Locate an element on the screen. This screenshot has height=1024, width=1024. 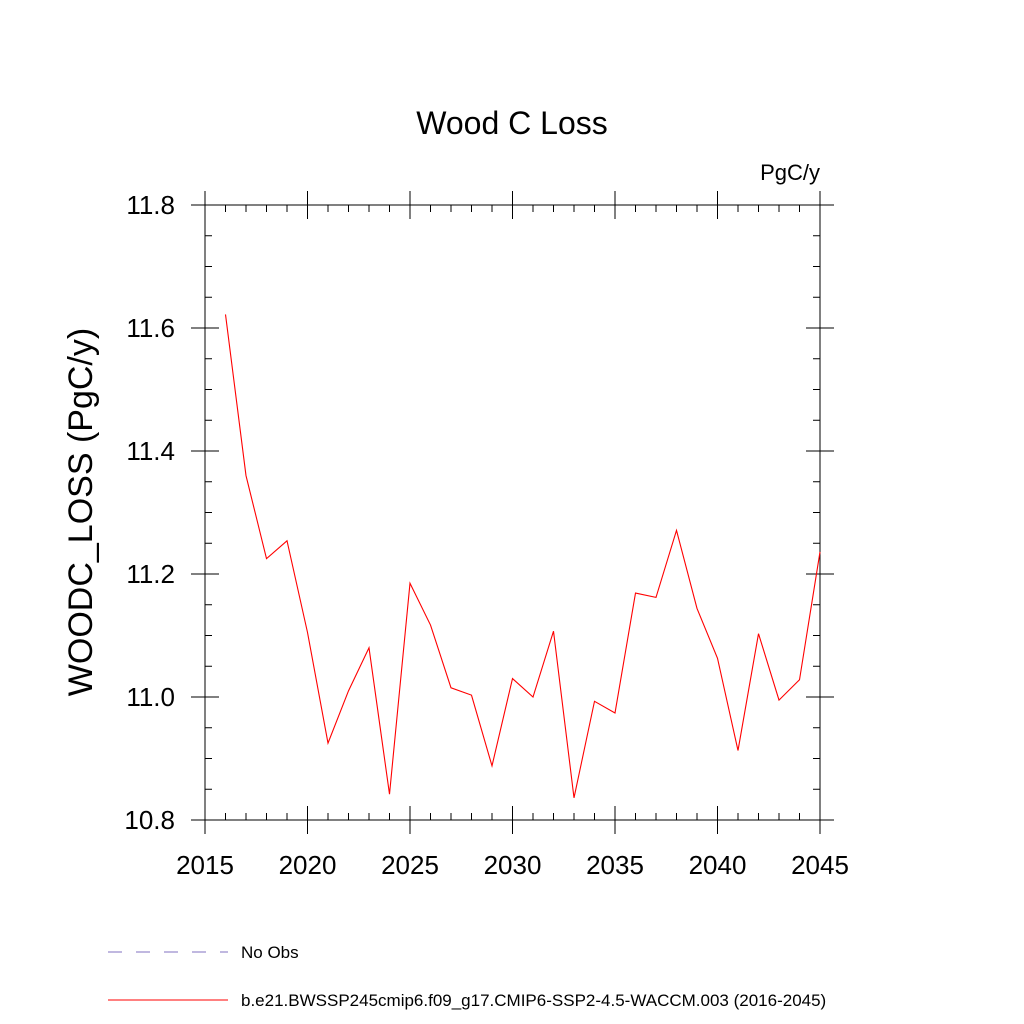
x-tick-label: 2025 is located at coordinates (410, 865).